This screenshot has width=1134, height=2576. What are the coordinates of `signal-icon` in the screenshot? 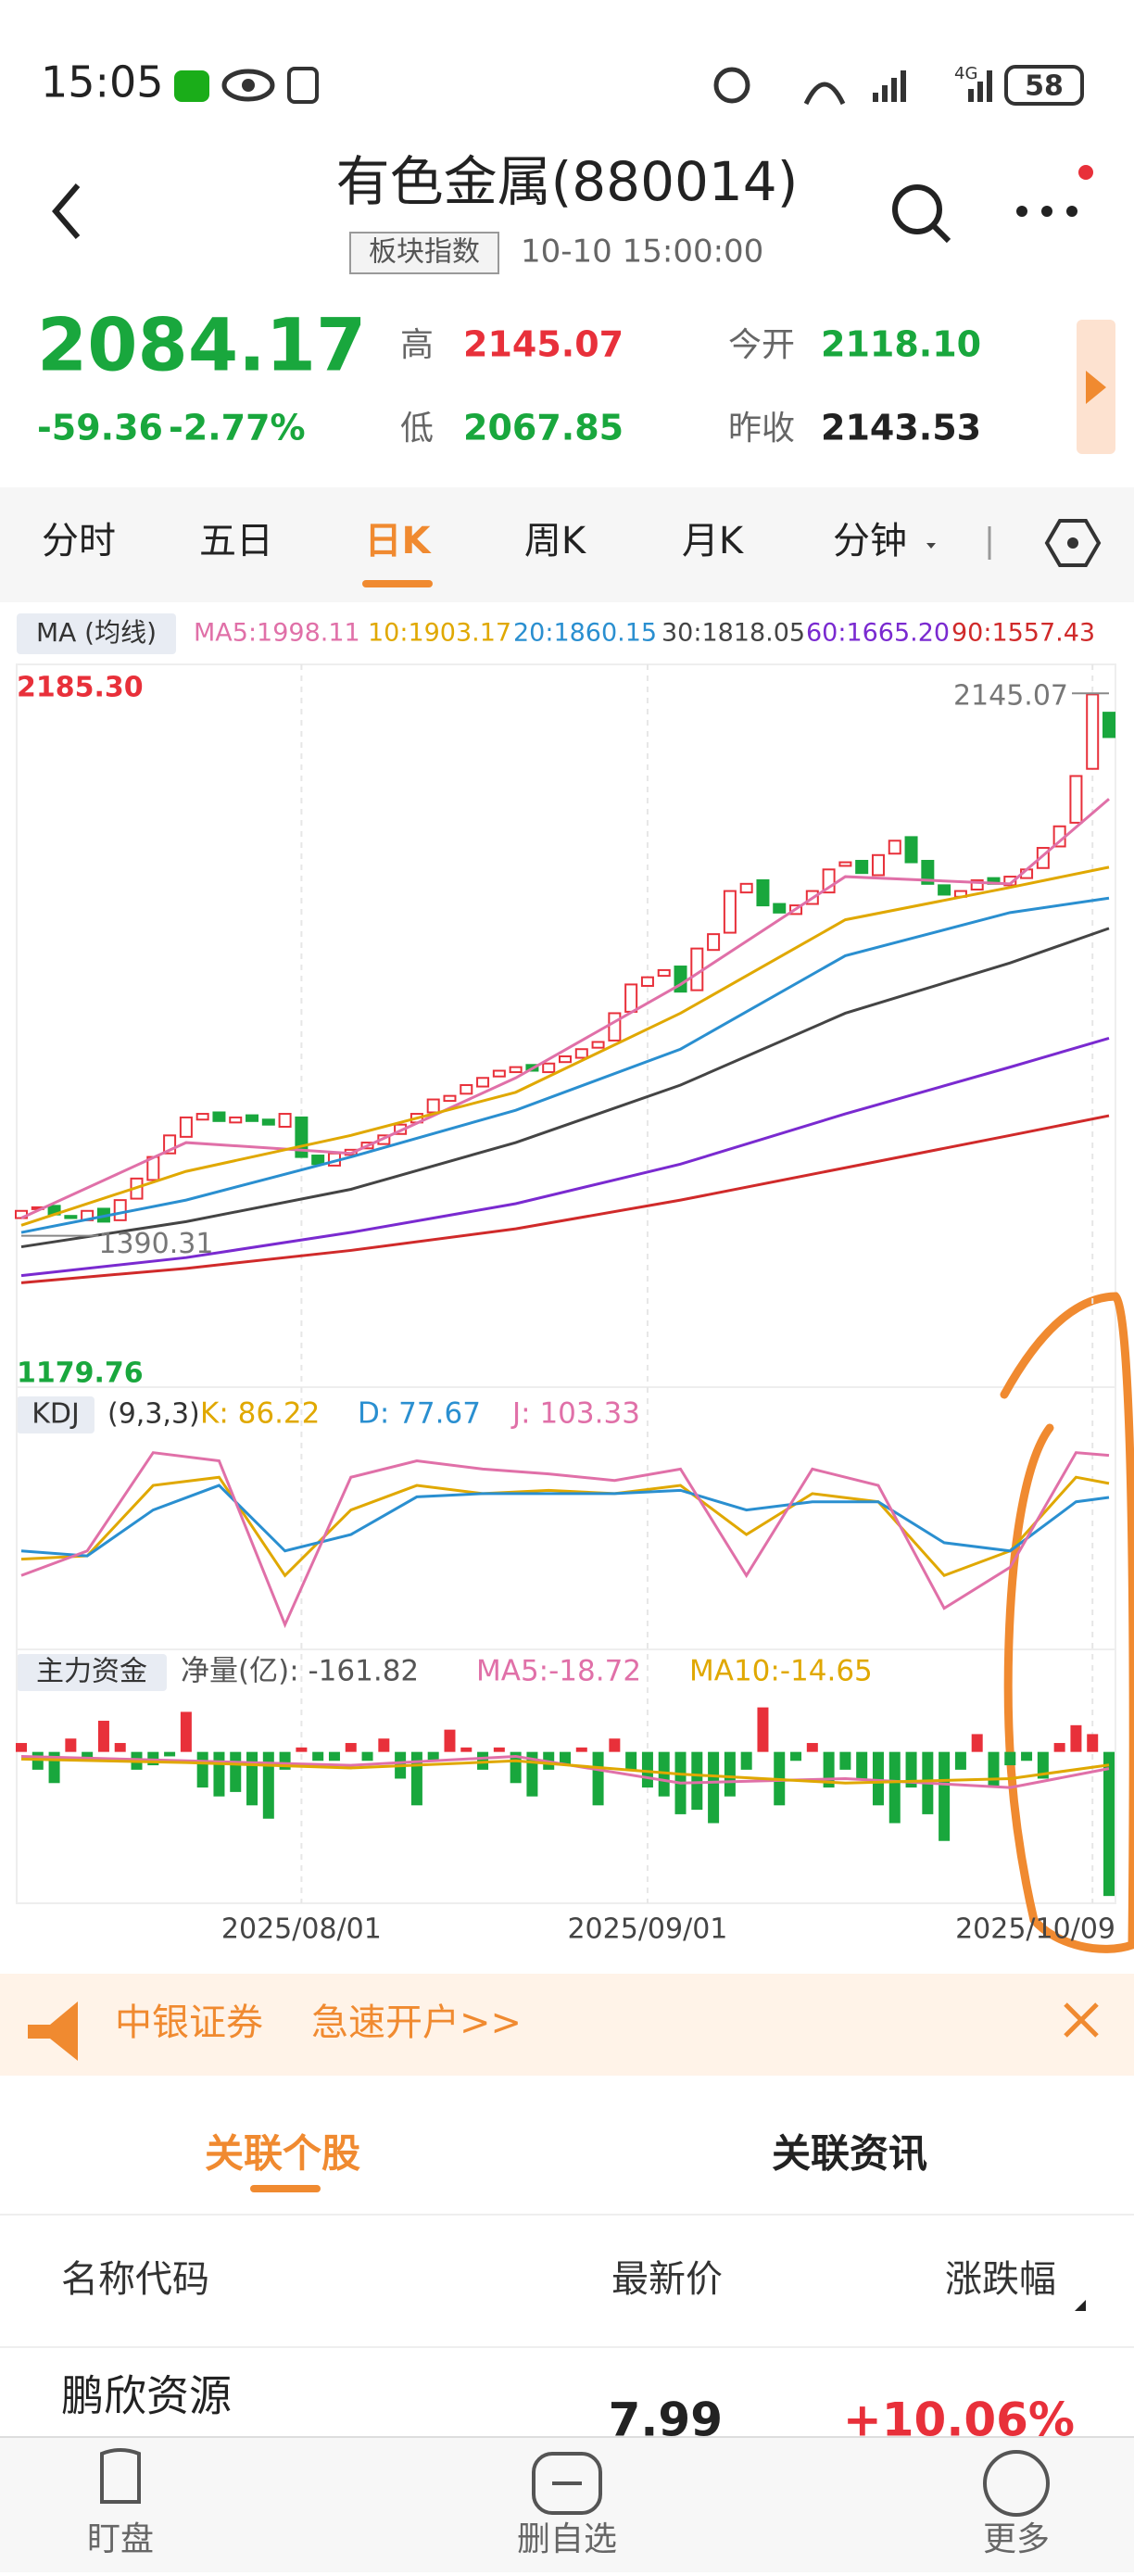 It's located at (889, 86).